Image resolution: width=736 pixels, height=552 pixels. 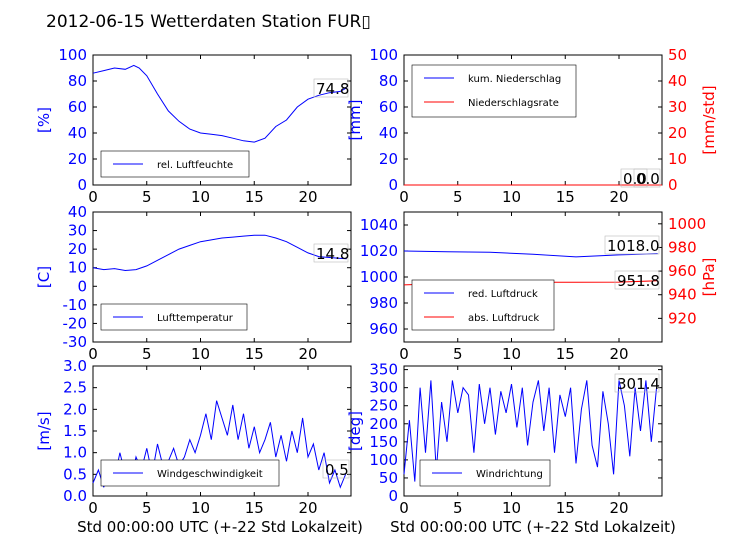 What do you see at coordinates (254, 508) in the screenshot?
I see `windspeed-xtick-label: 15` at bounding box center [254, 508].